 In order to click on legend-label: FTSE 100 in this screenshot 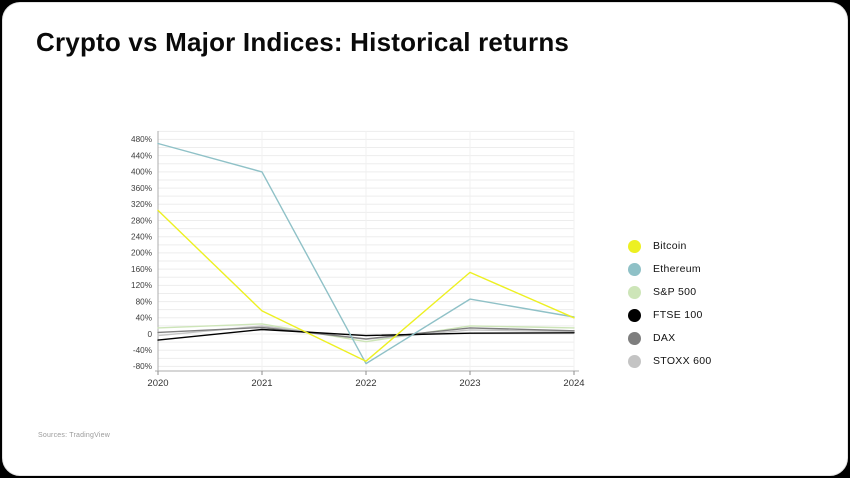, I will do `click(678, 315)`.